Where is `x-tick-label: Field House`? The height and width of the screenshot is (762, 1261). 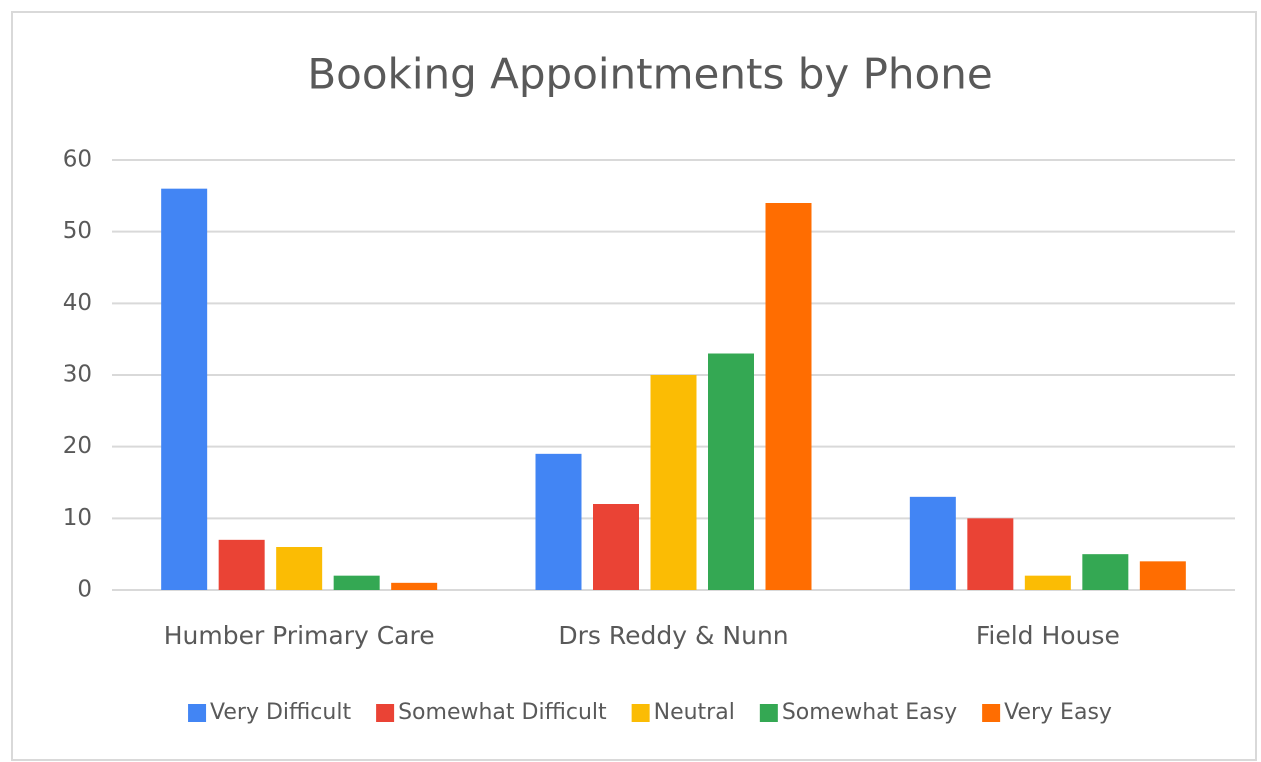
x-tick-label: Field House is located at coordinates (1048, 635).